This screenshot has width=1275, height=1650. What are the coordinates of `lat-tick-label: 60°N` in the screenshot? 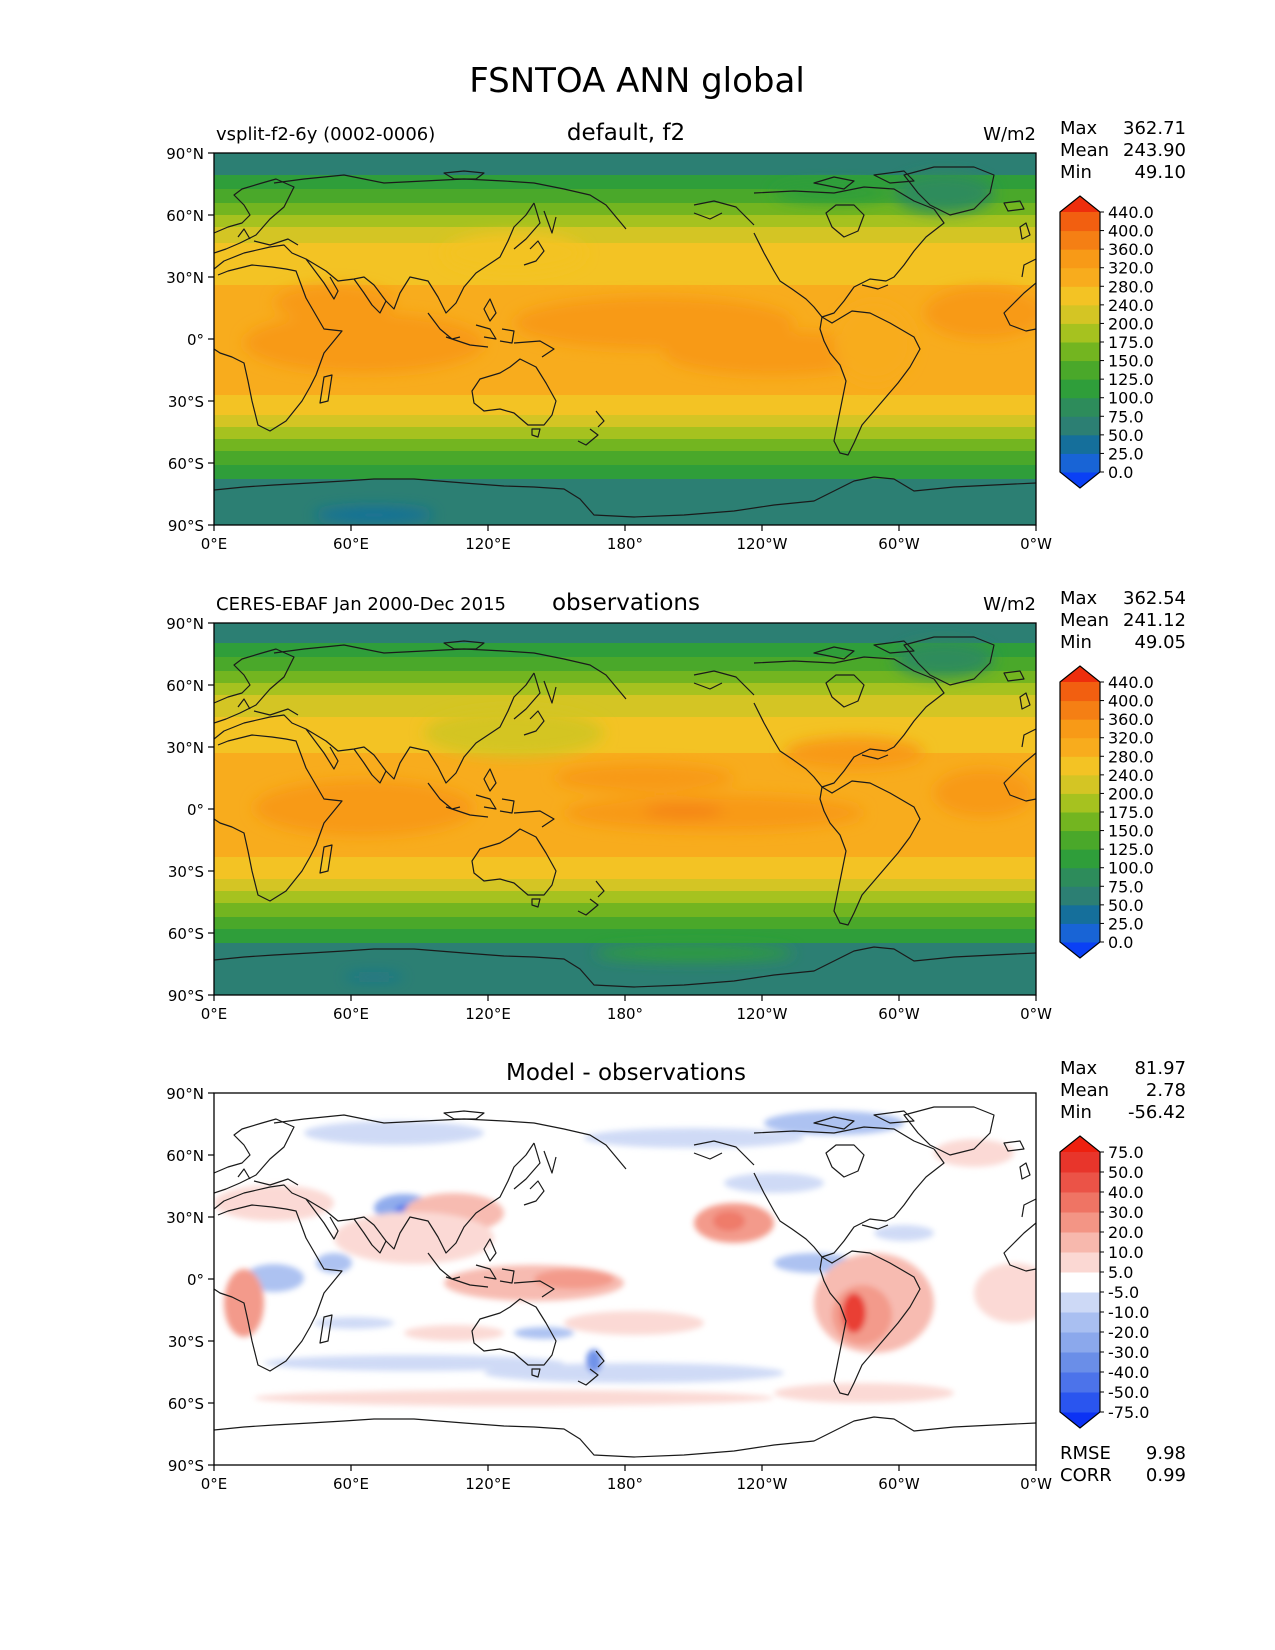 It's located at (185, 1156).